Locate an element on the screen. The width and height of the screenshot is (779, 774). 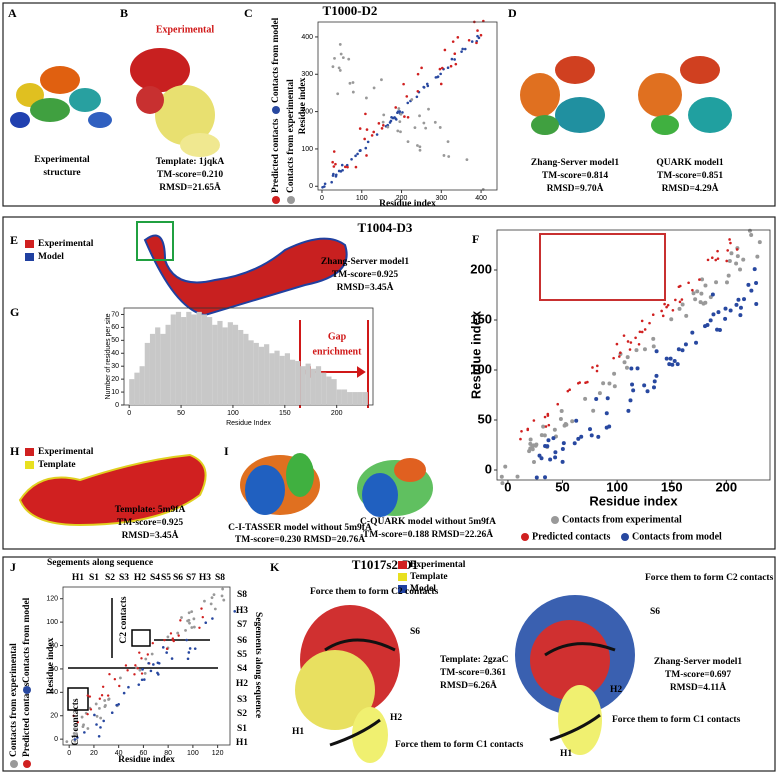
label: TM-score=0.210 is located at coordinates (190, 175).